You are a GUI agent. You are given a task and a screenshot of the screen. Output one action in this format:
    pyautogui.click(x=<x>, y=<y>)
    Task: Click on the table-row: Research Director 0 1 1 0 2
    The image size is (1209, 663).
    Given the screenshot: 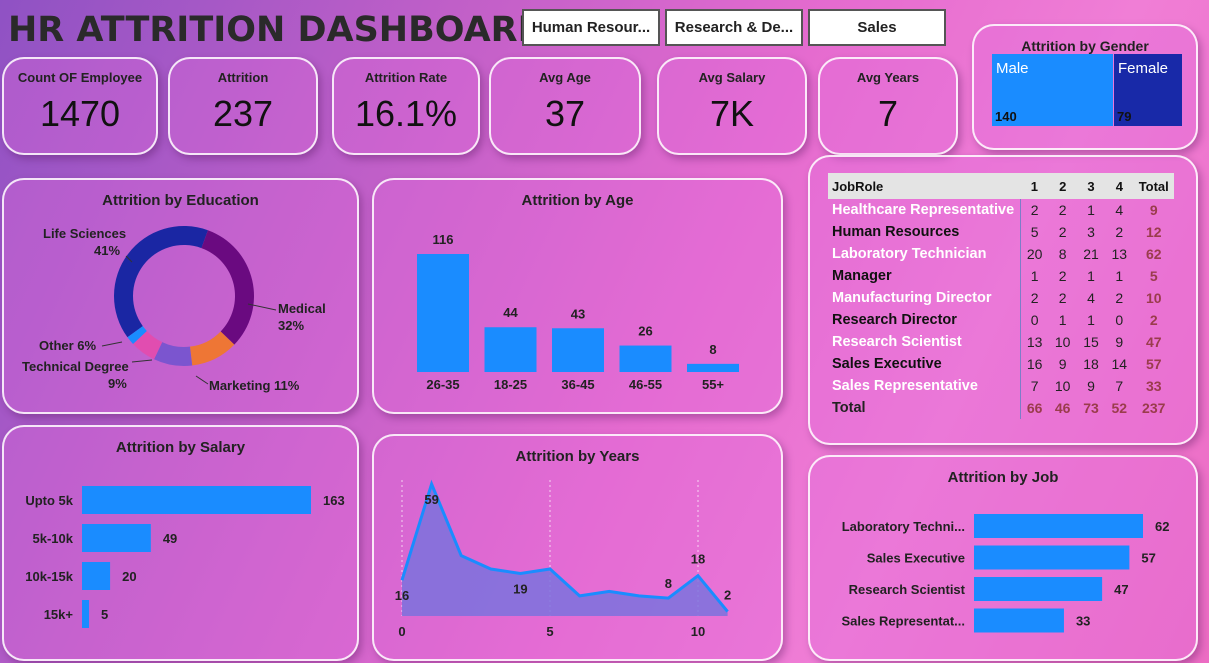 What is the action you would take?
    pyautogui.click(x=1001, y=320)
    